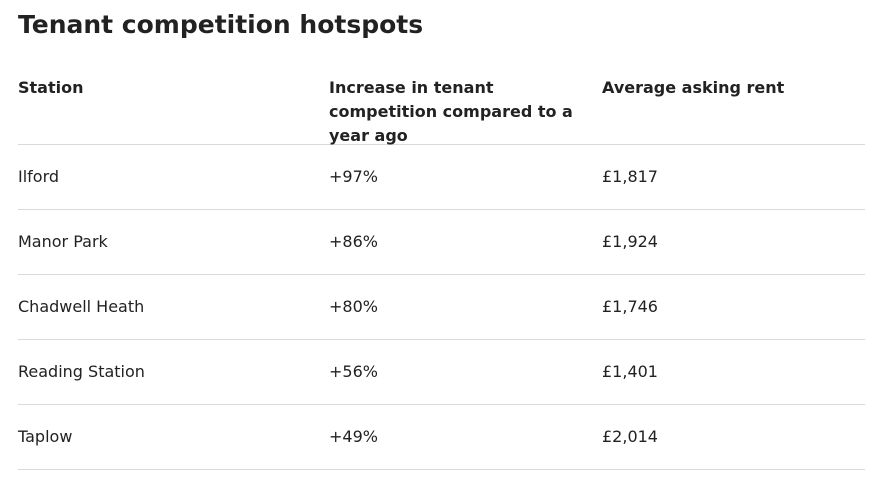 The height and width of the screenshot is (494, 888). I want to click on station-cell: Ilford, so click(39, 176).